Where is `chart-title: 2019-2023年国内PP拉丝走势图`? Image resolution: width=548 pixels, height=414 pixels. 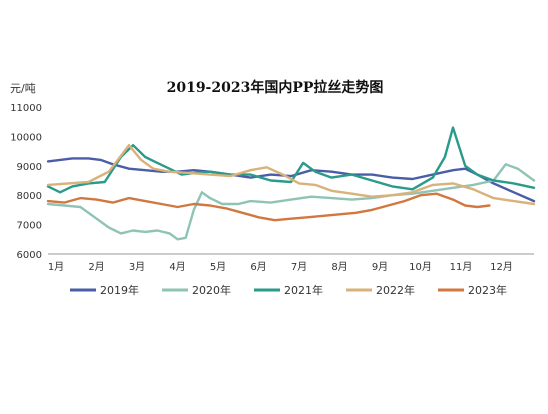 chart-title: 2019-2023年国内PP拉丝走势图 is located at coordinates (275, 87).